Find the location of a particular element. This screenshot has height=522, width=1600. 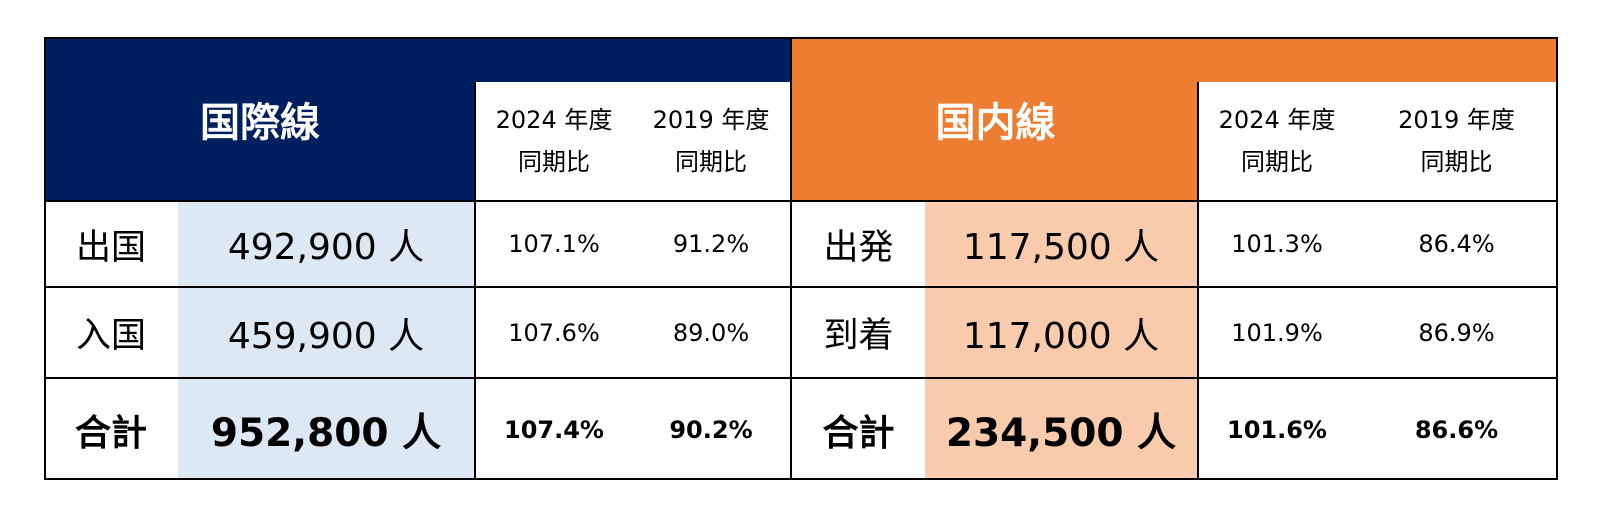

international-period-2019-line1: 2019 年度 is located at coordinates (711, 120).